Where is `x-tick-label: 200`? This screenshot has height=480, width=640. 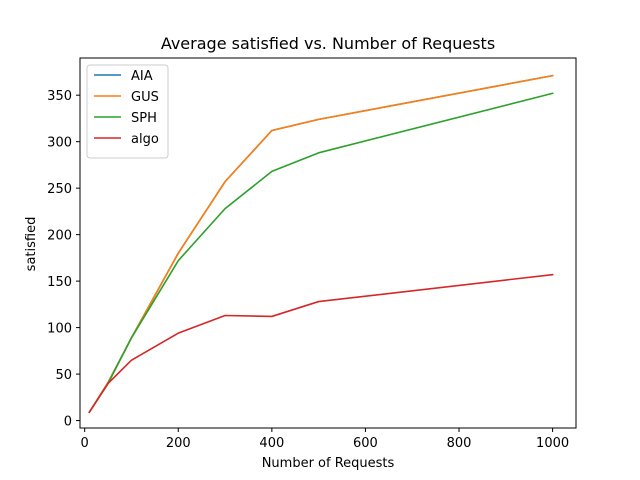 x-tick-label: 200 is located at coordinates (178, 443).